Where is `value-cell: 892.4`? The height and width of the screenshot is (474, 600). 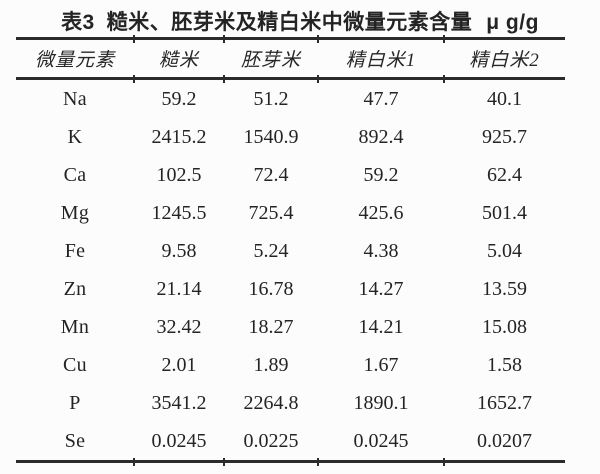 value-cell: 892.4 is located at coordinates (381, 136).